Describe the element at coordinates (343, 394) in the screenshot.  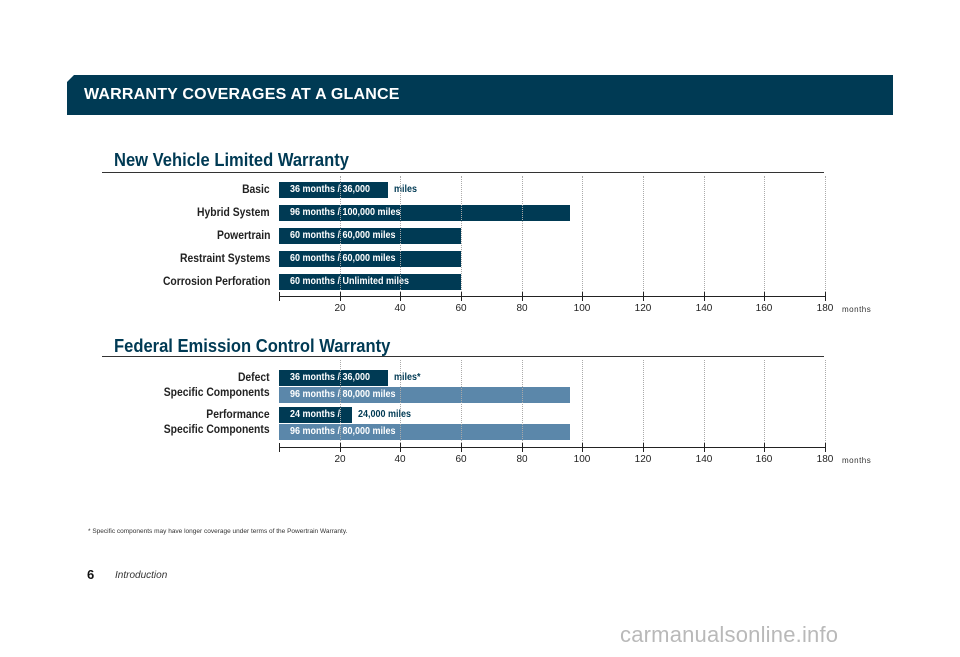
I see `emission-2-bar-label: 96 months / 80,000 miles` at that location.